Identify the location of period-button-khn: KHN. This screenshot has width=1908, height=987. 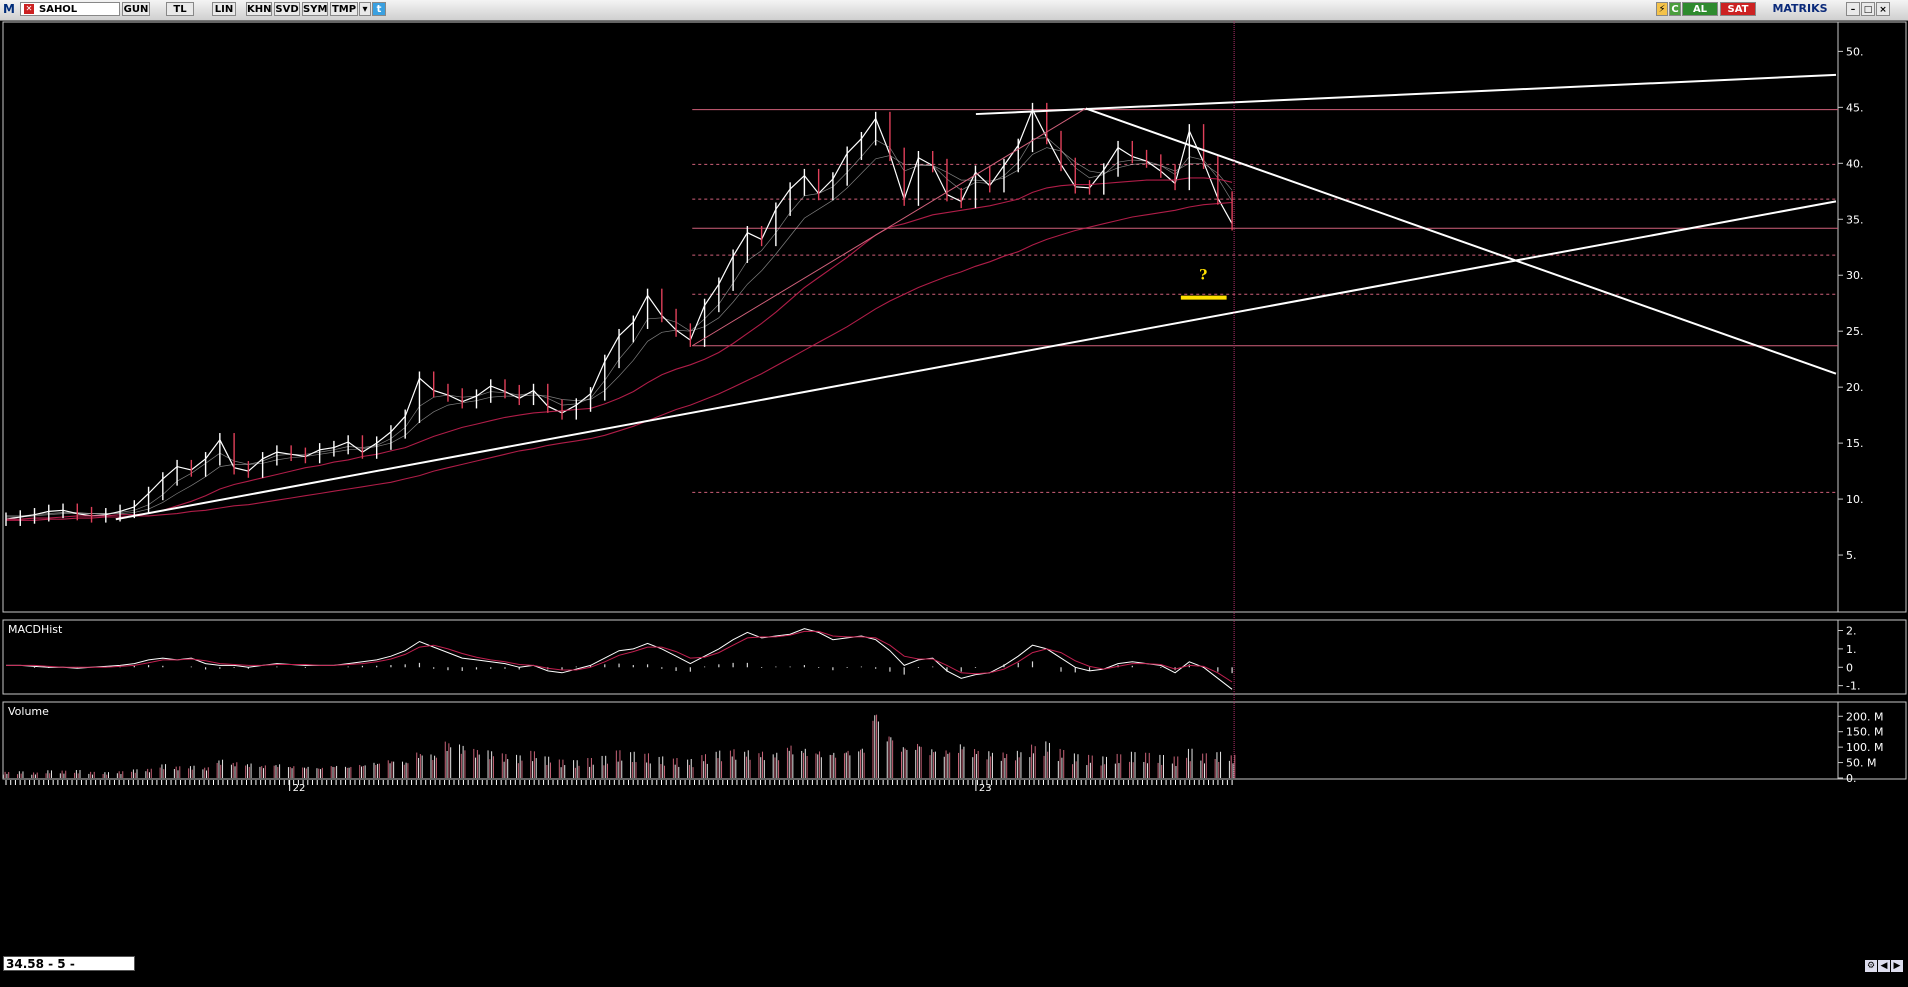
(259, 9).